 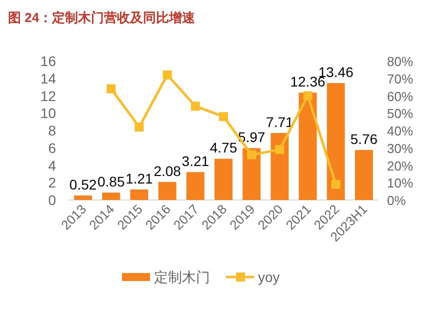 What do you see at coordinates (52, 148) in the screenshot?
I see `y-tick-label: 6` at bounding box center [52, 148].